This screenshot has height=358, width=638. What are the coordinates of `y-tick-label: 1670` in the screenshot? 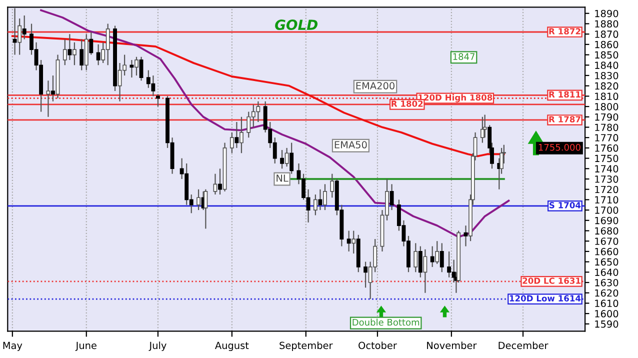 It's located at (606, 241).